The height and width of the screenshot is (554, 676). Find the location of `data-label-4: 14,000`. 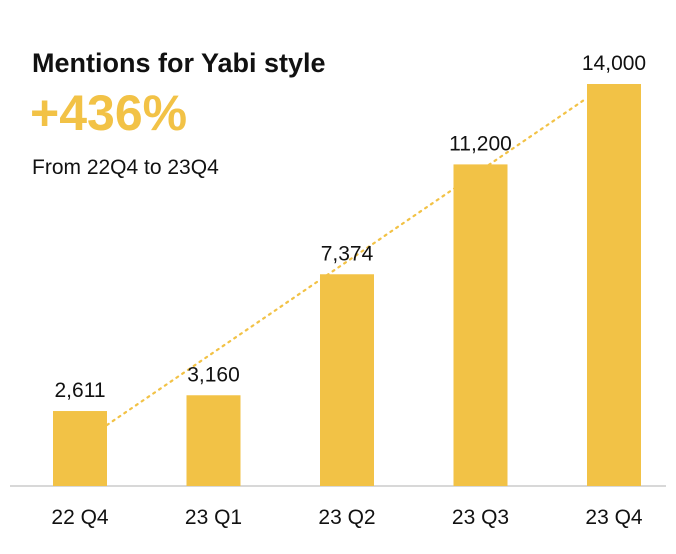

data-label-4: 14,000 is located at coordinates (614, 63).